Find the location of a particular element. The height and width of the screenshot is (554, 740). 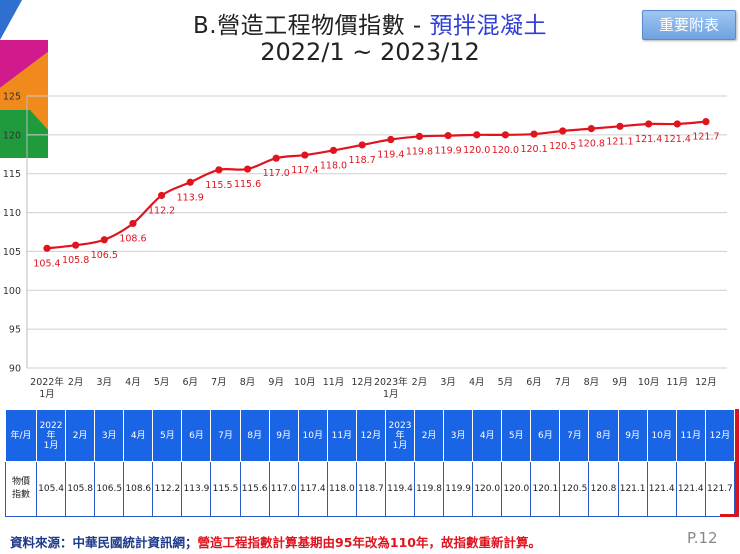

title-prefix: B.營造工程物價指數 - is located at coordinates (311, 26).